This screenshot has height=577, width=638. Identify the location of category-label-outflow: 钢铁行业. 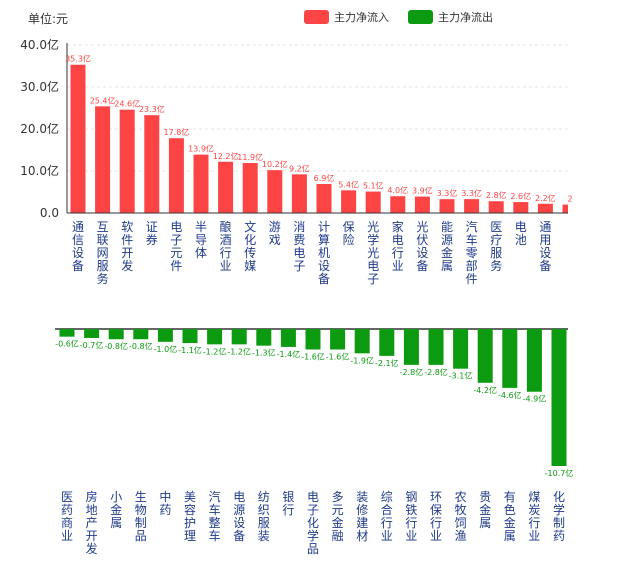
(411, 516).